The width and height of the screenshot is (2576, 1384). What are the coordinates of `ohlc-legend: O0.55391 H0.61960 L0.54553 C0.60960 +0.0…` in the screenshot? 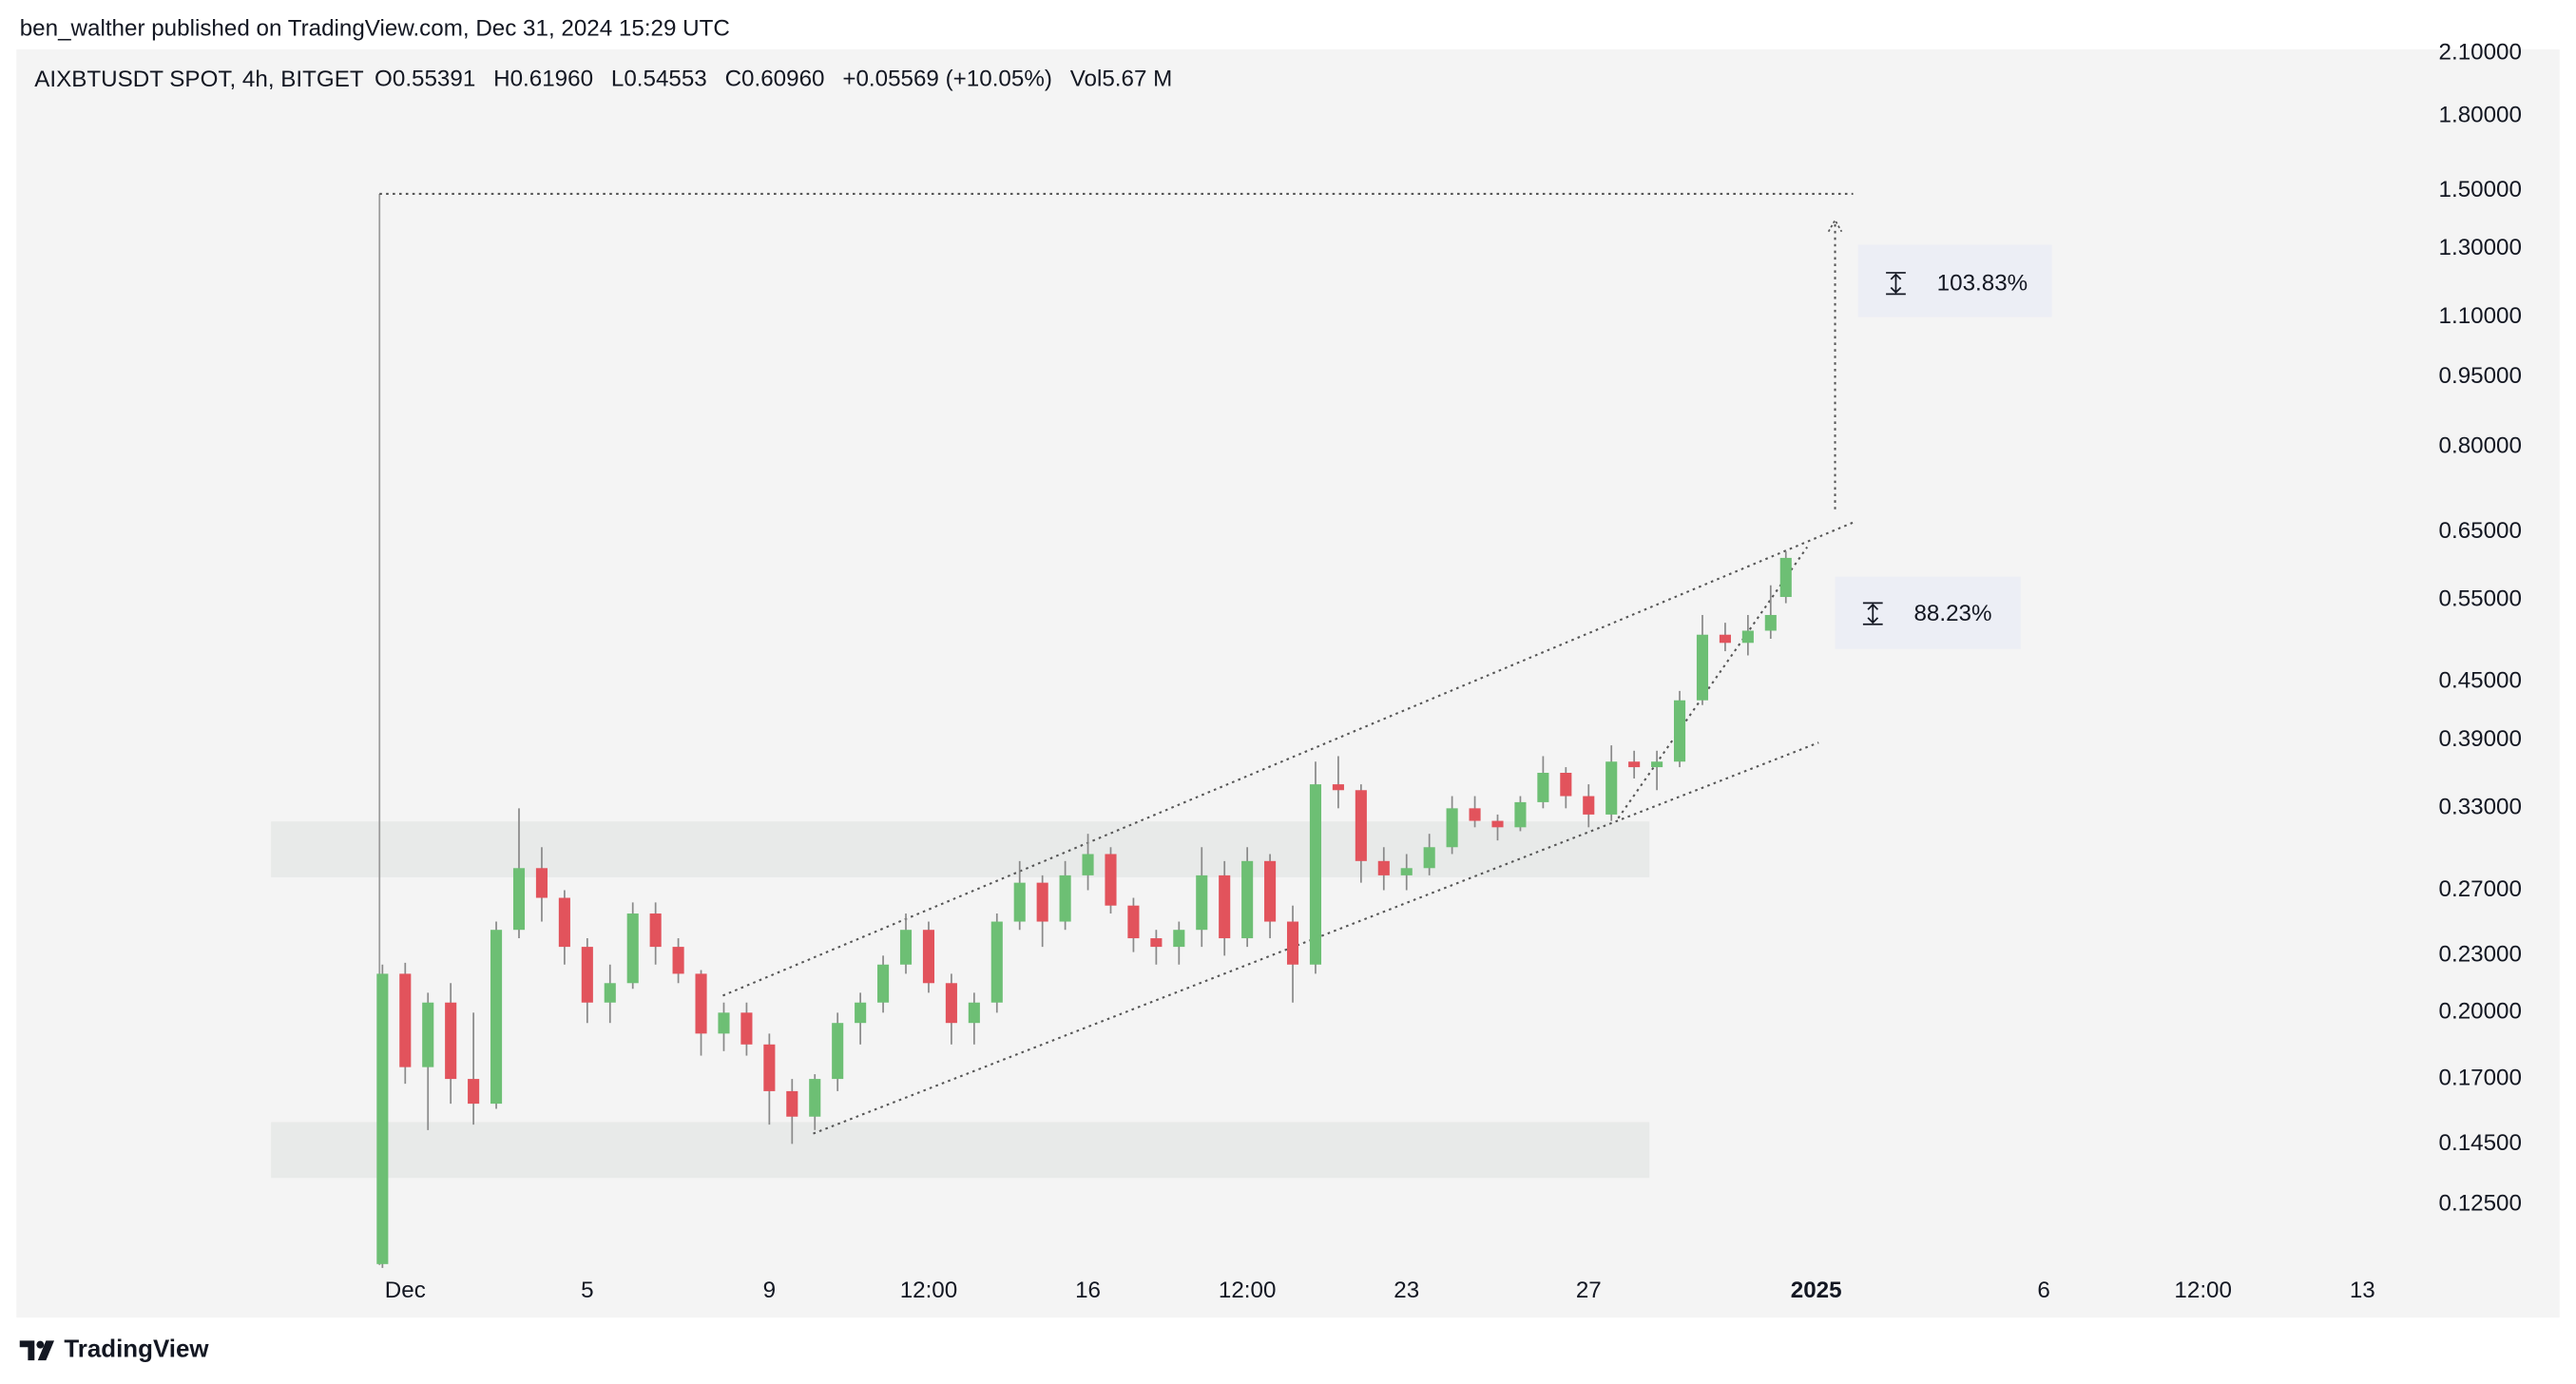 It's located at (773, 79).